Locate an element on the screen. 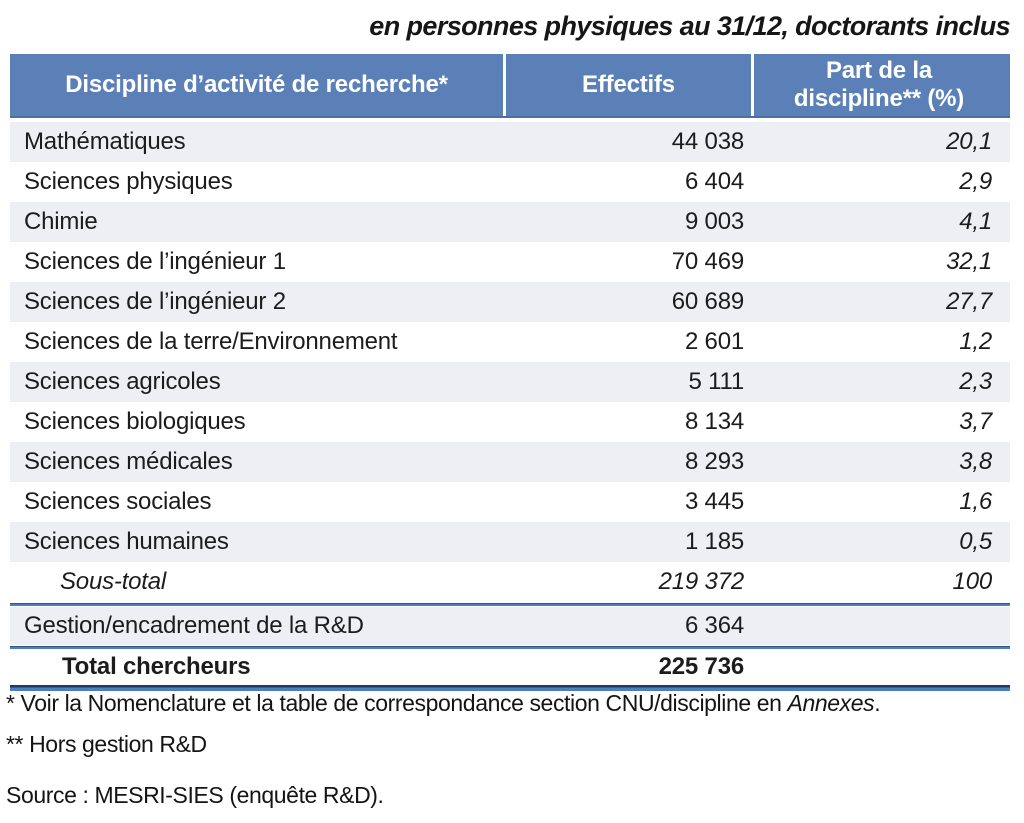  row-part-value: 3,8 is located at coordinates (975, 461).